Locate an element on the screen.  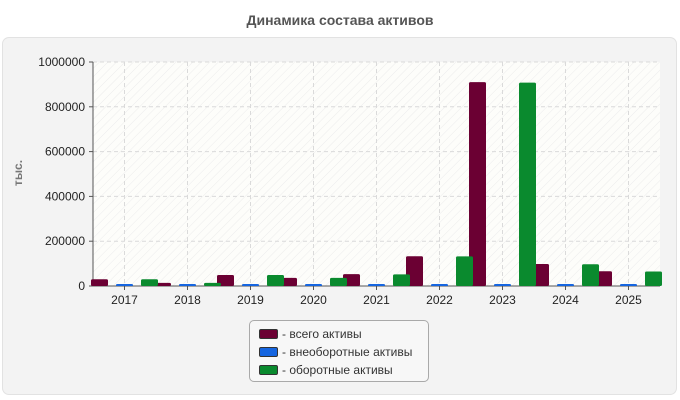
y-tick-label: 1000000 is located at coordinates (61, 62).